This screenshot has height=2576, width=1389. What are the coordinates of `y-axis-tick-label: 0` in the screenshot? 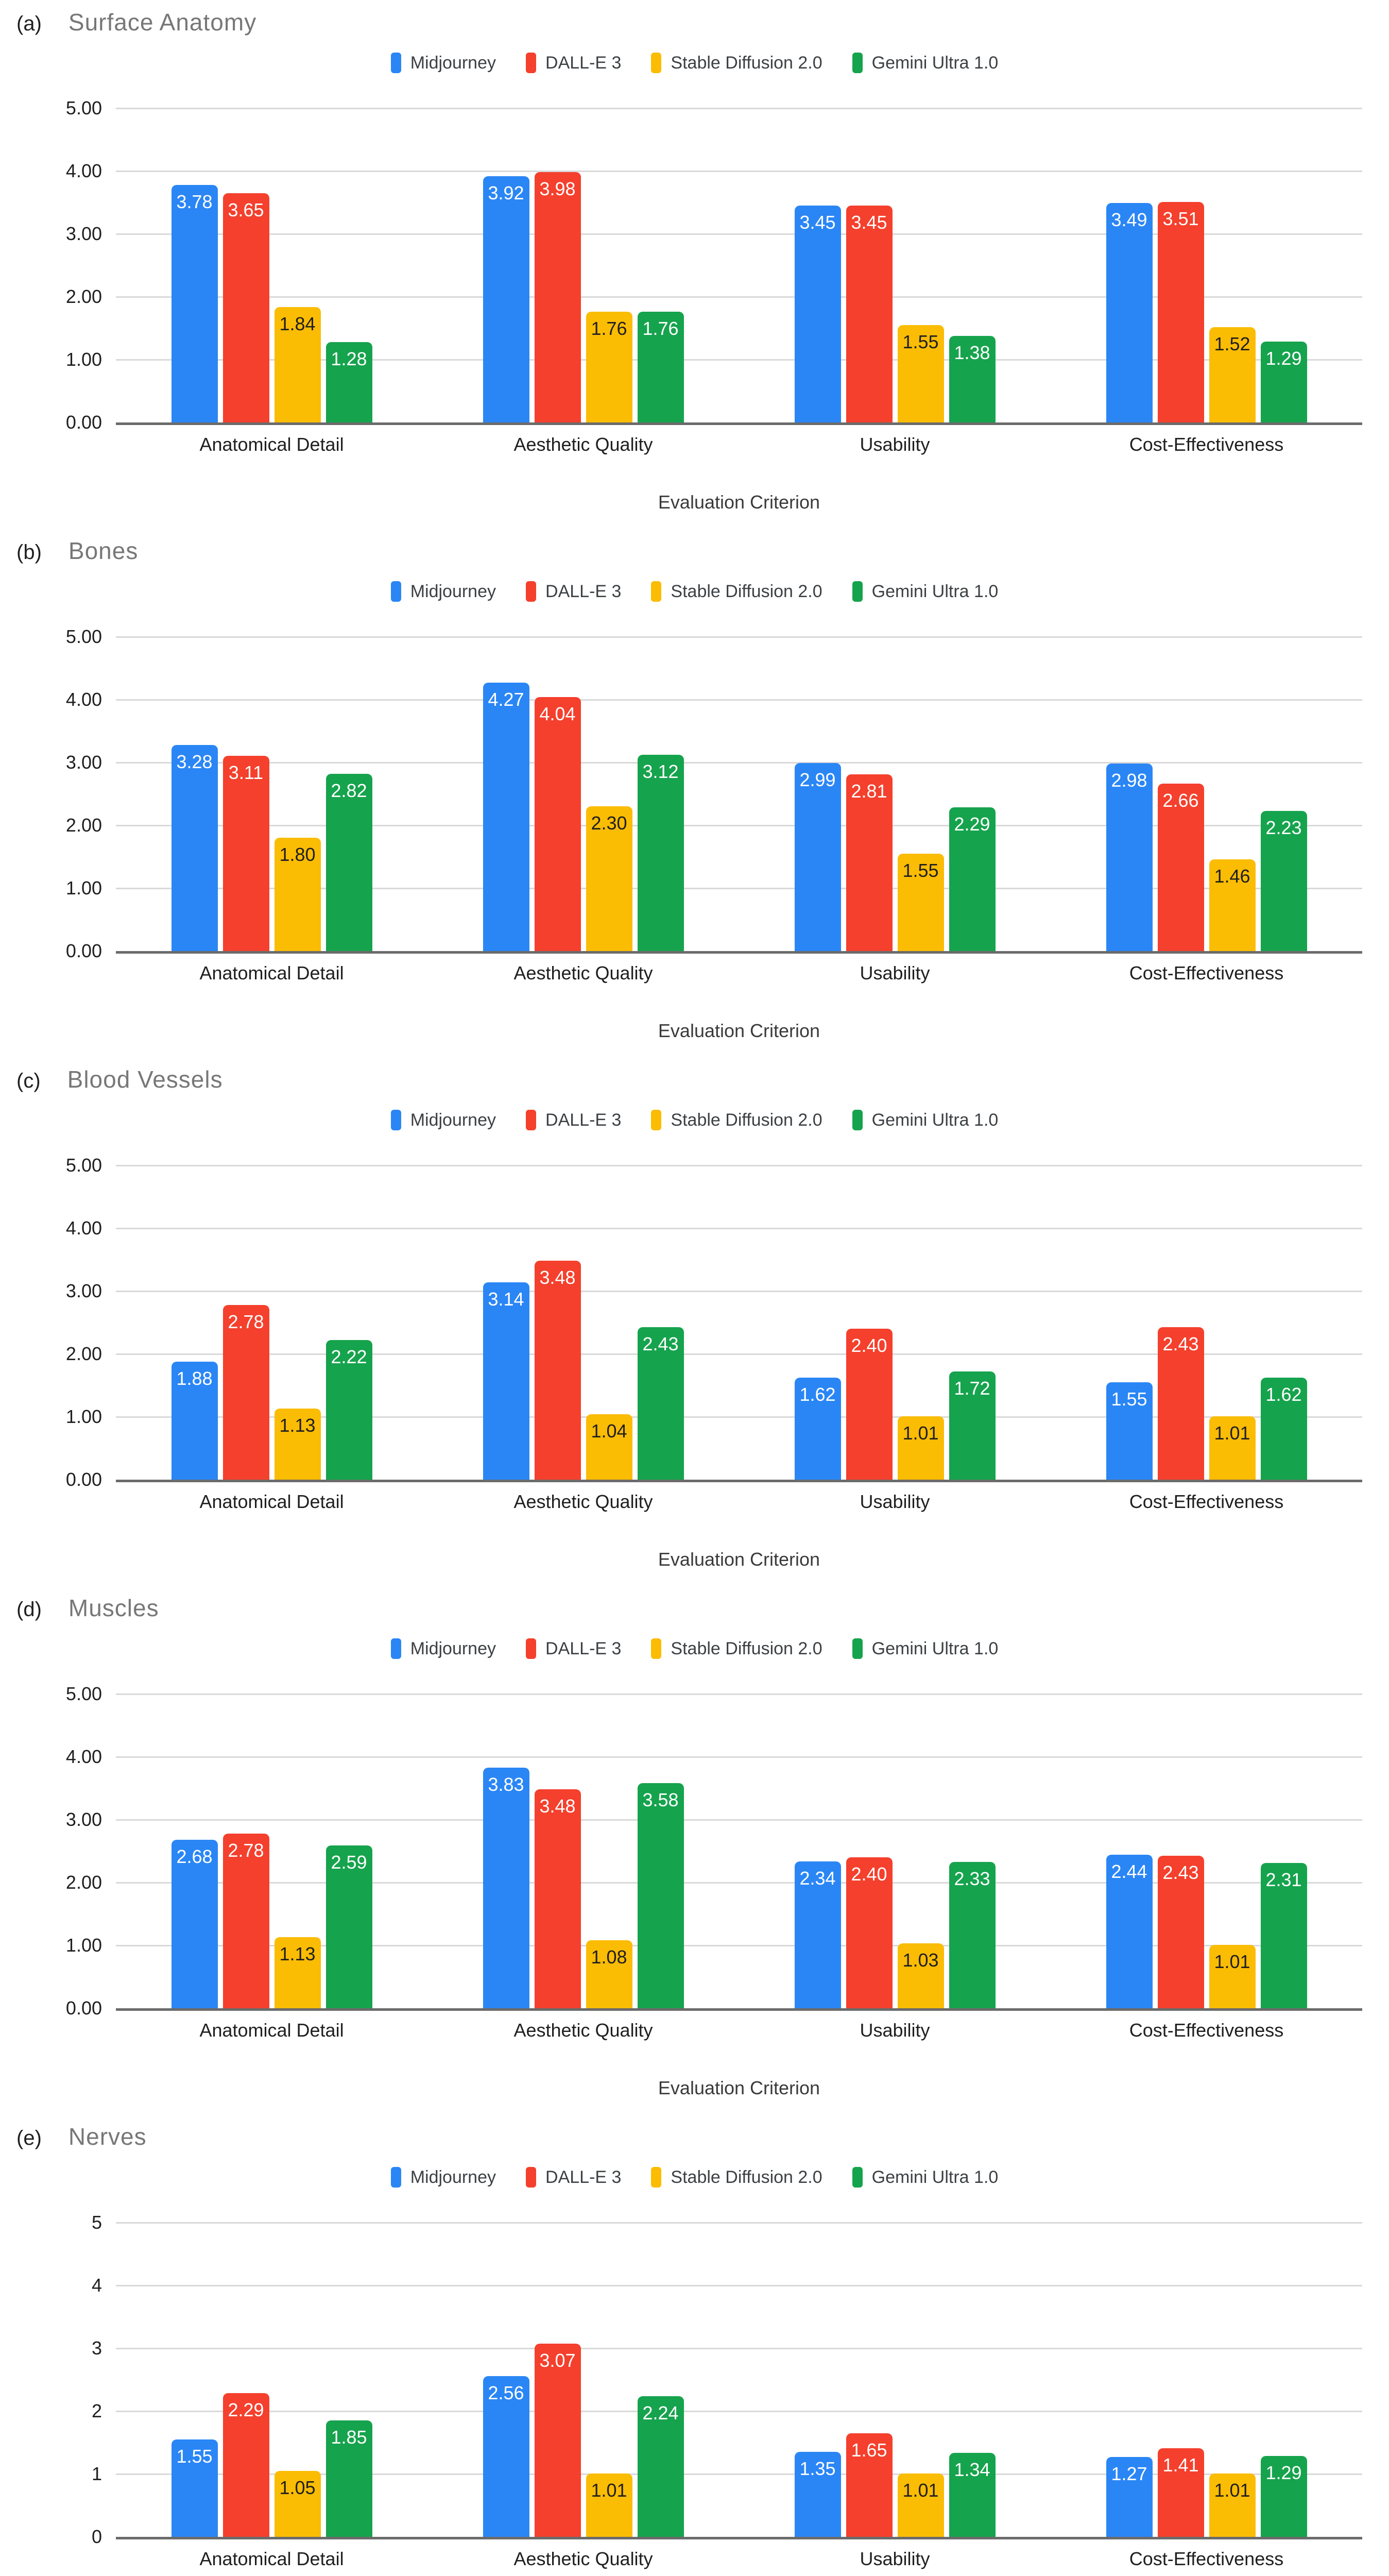 It's located at (97, 2536).